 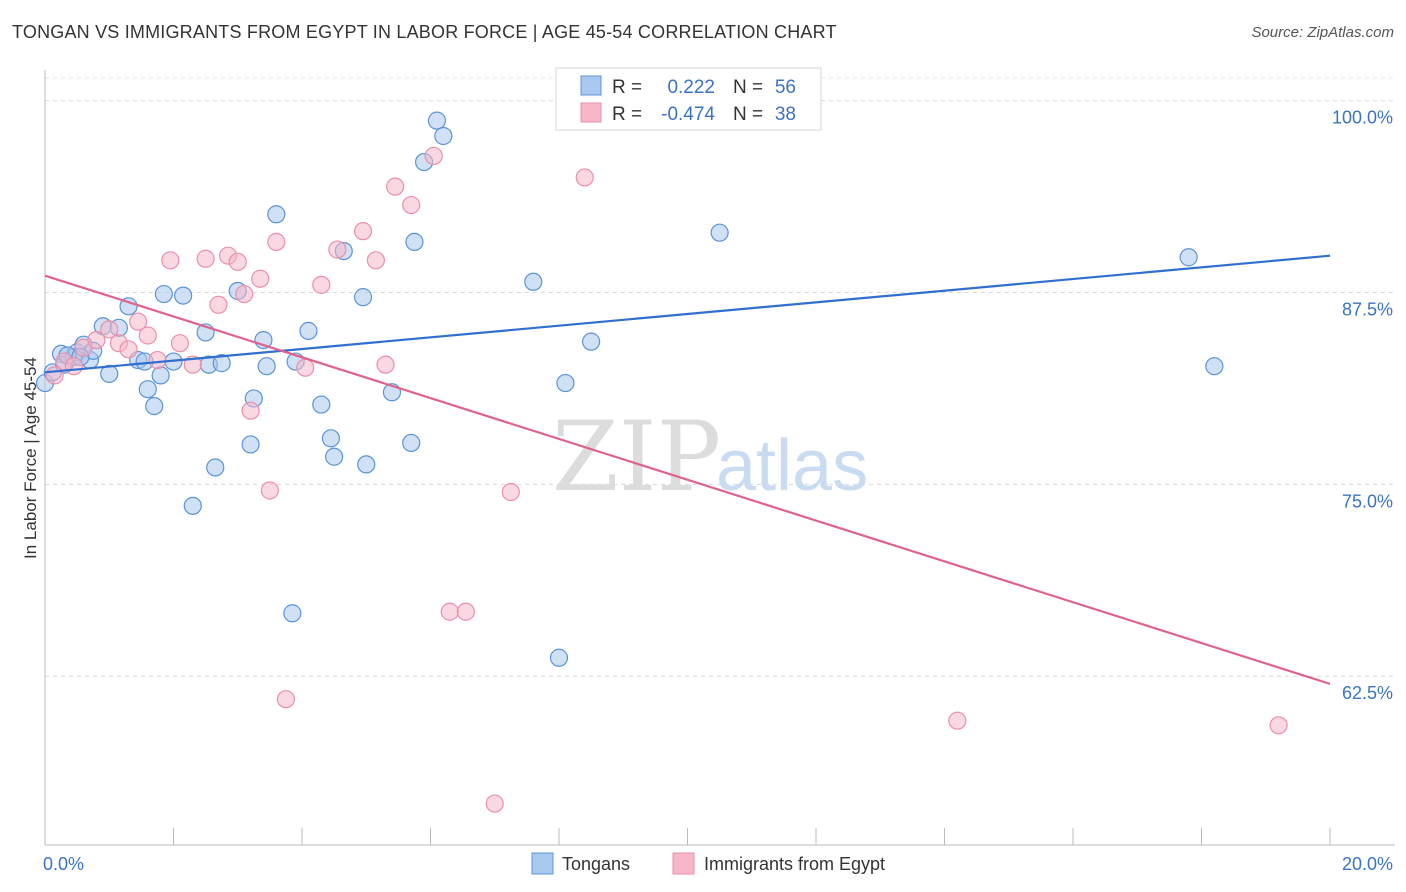 I want to click on y-tick-label-1: 75.0%, so click(x=1367, y=501).